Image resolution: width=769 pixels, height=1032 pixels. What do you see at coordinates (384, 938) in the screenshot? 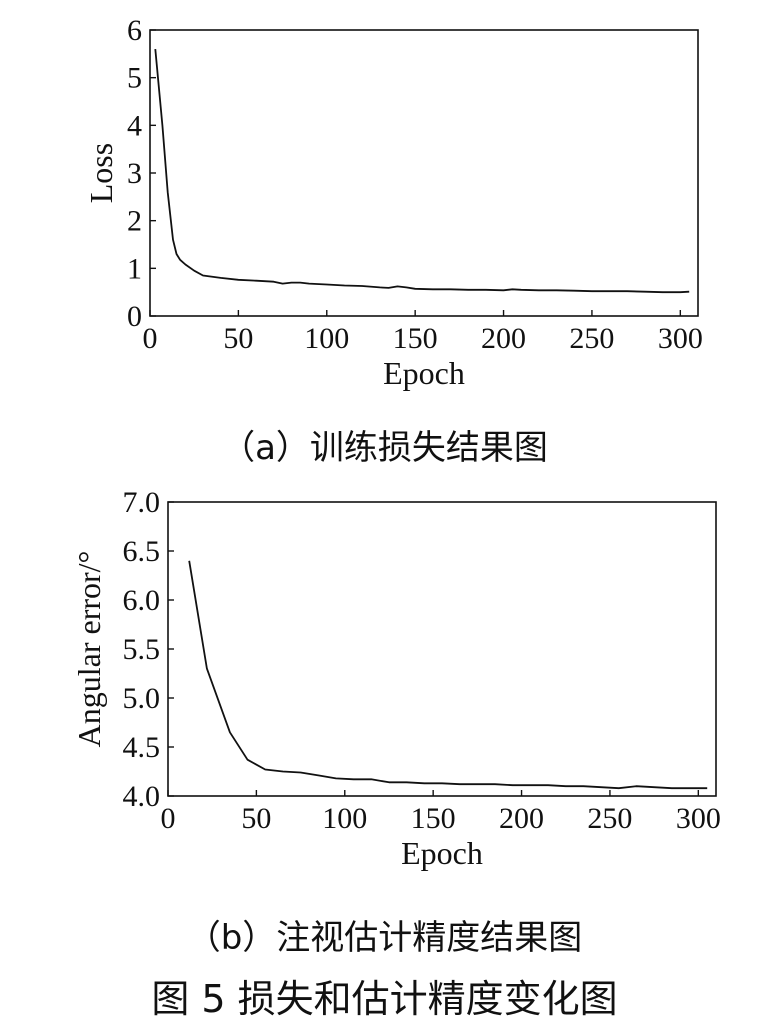
I see `caption-b: （b）注视估计精度结果图` at bounding box center [384, 938].